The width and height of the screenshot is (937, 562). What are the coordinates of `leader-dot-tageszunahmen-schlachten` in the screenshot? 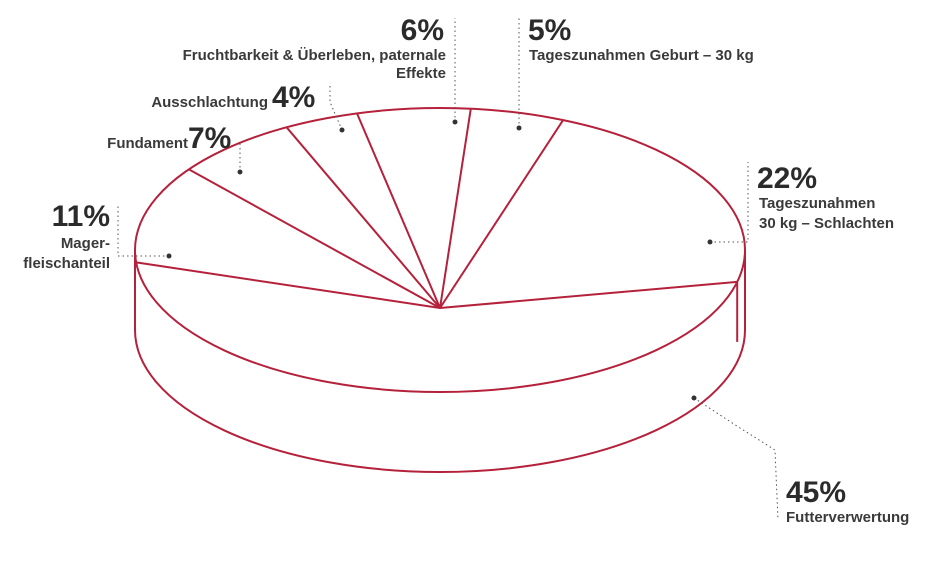 It's located at (710, 242).